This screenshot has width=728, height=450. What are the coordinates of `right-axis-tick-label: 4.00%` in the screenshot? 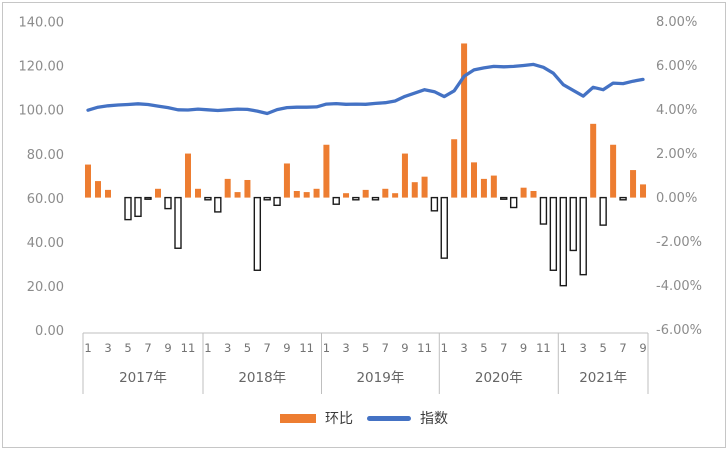 It's located at (676, 110).